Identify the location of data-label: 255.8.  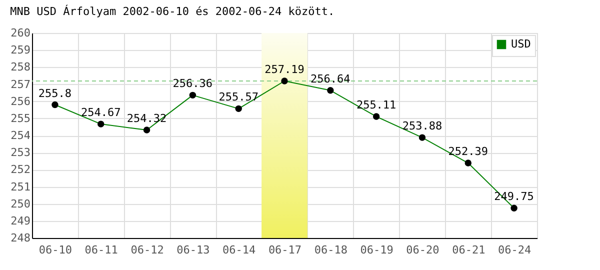
(55, 93).